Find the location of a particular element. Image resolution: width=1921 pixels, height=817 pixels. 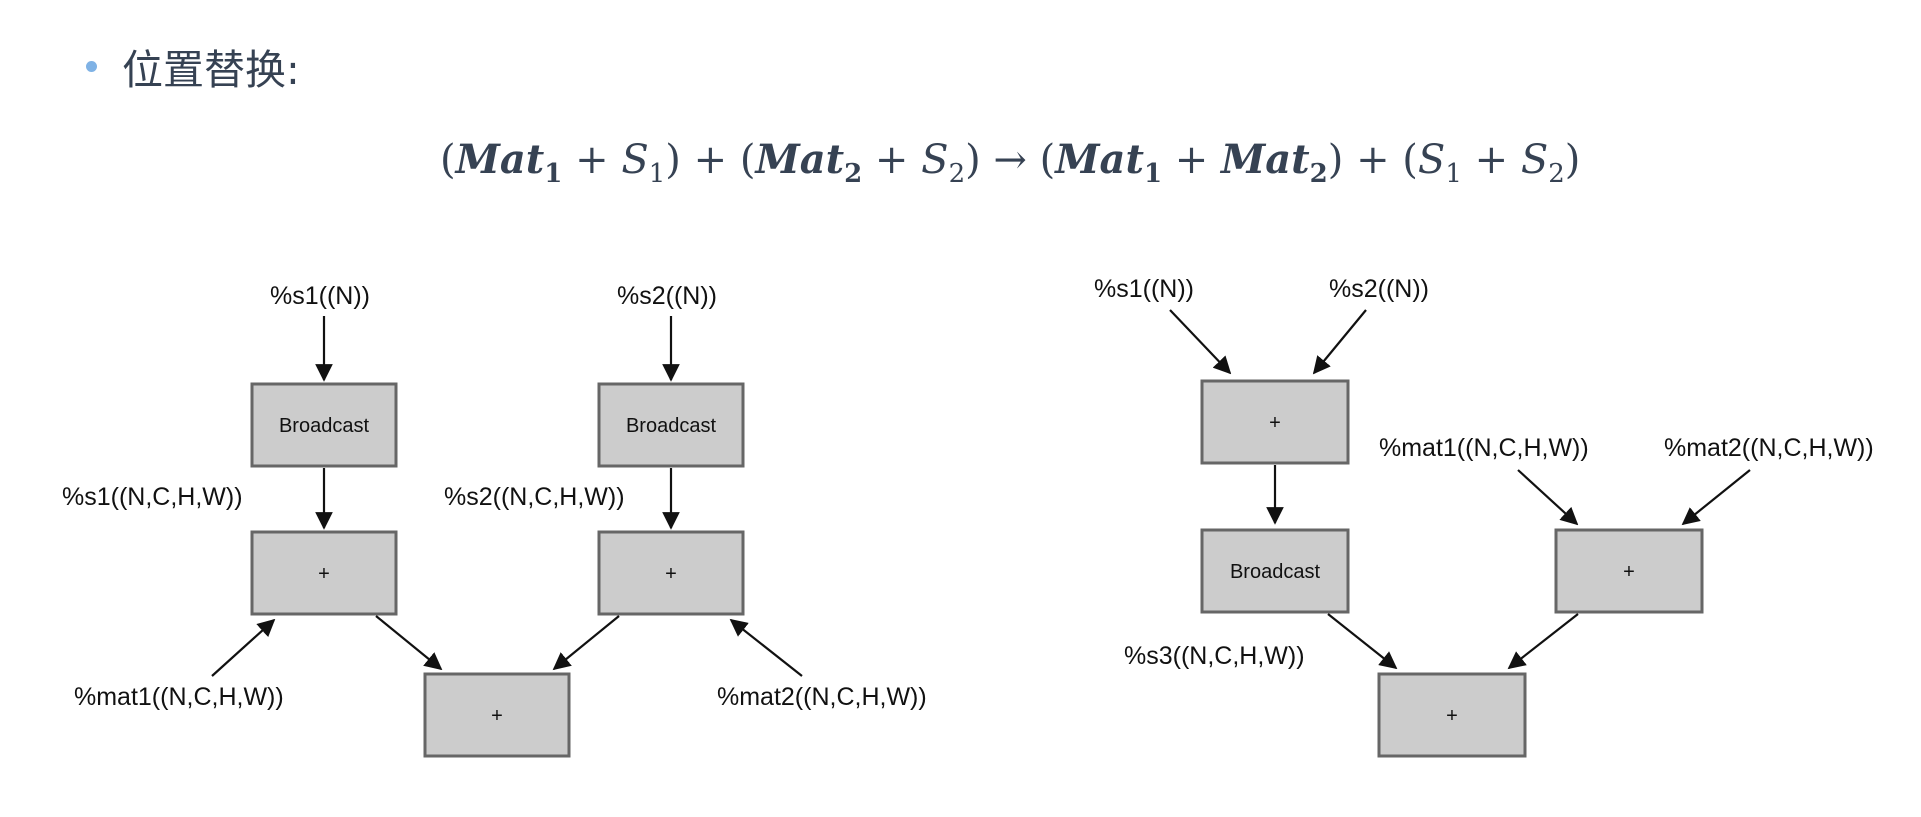

right-input-s1-label: %s1((N)) is located at coordinates (1144, 289).